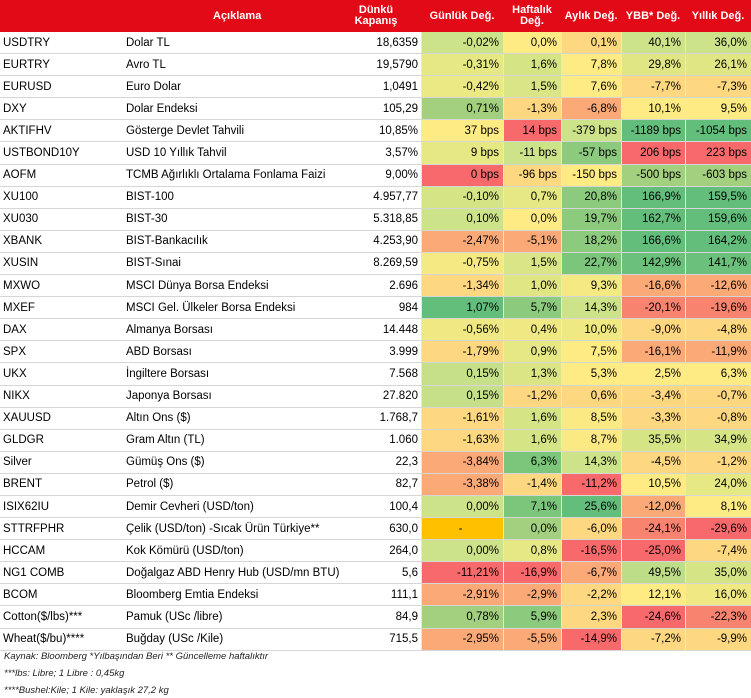  What do you see at coordinates (532, 440) in the screenshot?
I see `weekly-change-cell: 1,6%` at bounding box center [532, 440].